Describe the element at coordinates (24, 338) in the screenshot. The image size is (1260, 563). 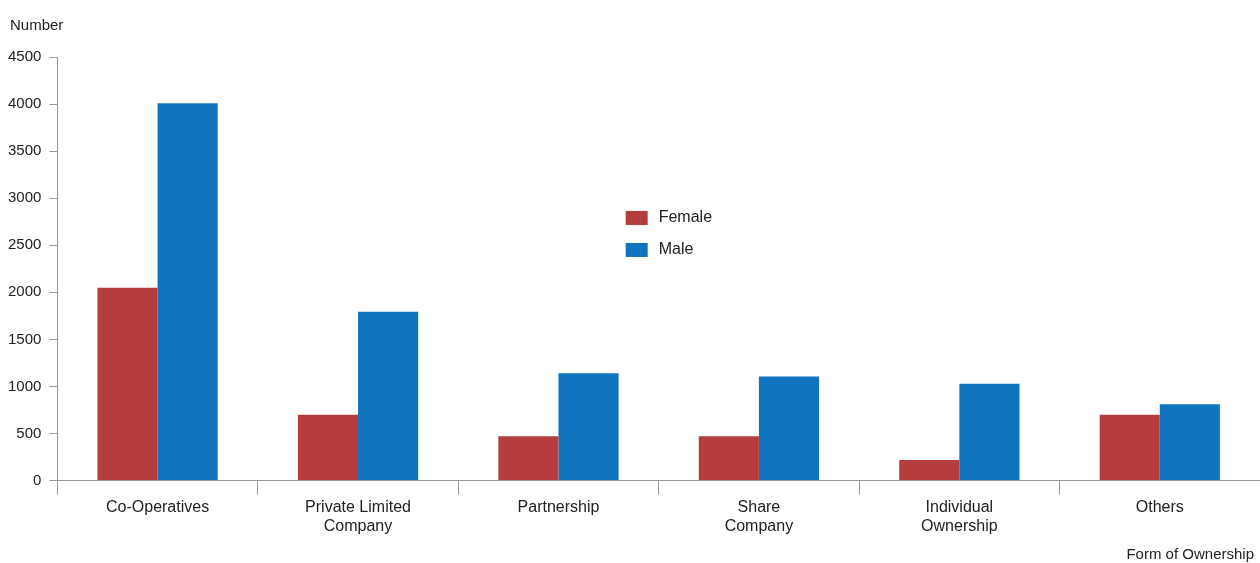
I see `y-tick-label: 1500` at that location.